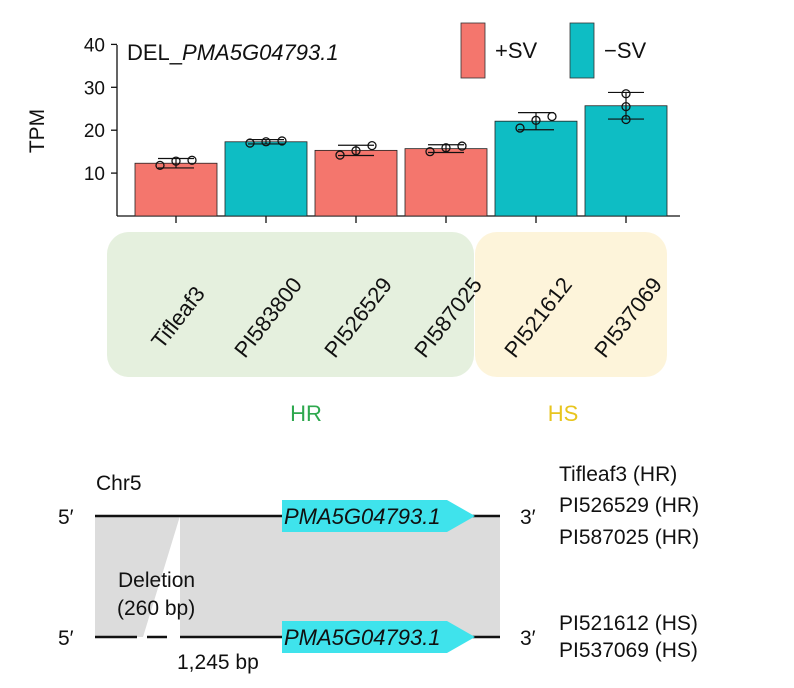  What do you see at coordinates (571, 304) in the screenshot?
I see `hs-group-background` at bounding box center [571, 304].